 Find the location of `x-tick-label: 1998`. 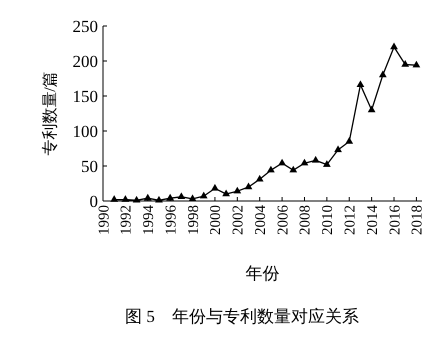

x-tick-label: 1998 is located at coordinates (194, 220).